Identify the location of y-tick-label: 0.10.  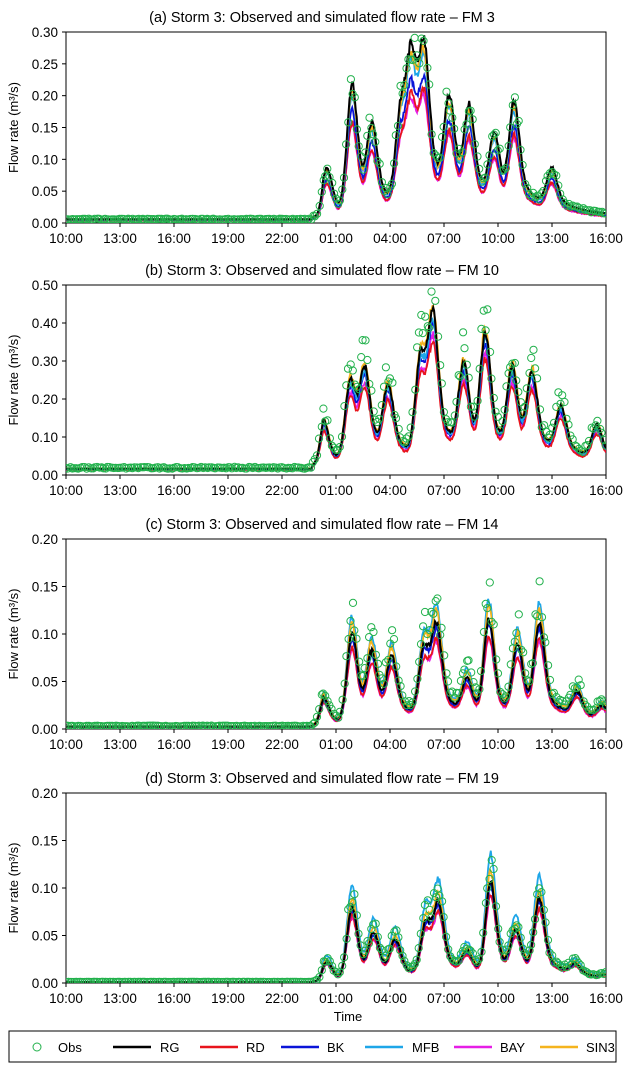
(45, 159).